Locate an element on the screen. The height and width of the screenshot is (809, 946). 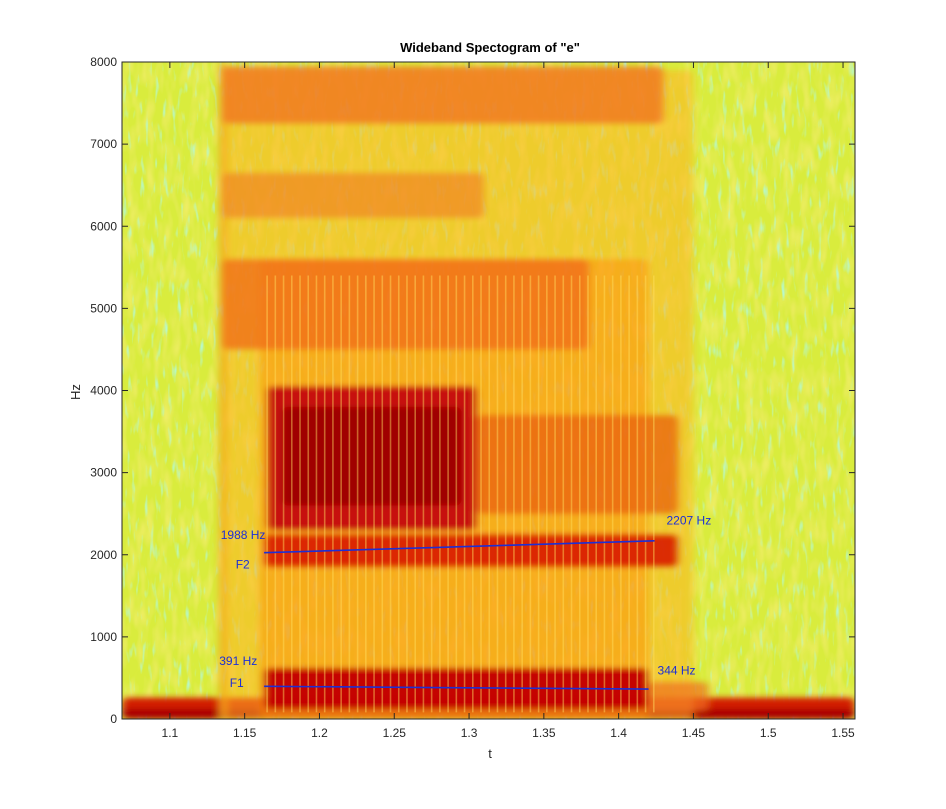
y-tick-label: 1000 is located at coordinates (103, 637).